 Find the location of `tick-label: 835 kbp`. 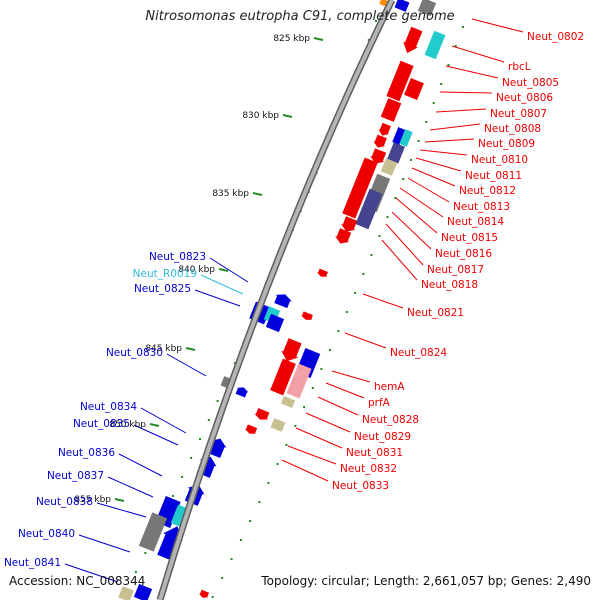

tick-label: 835 kbp is located at coordinates (230, 194).